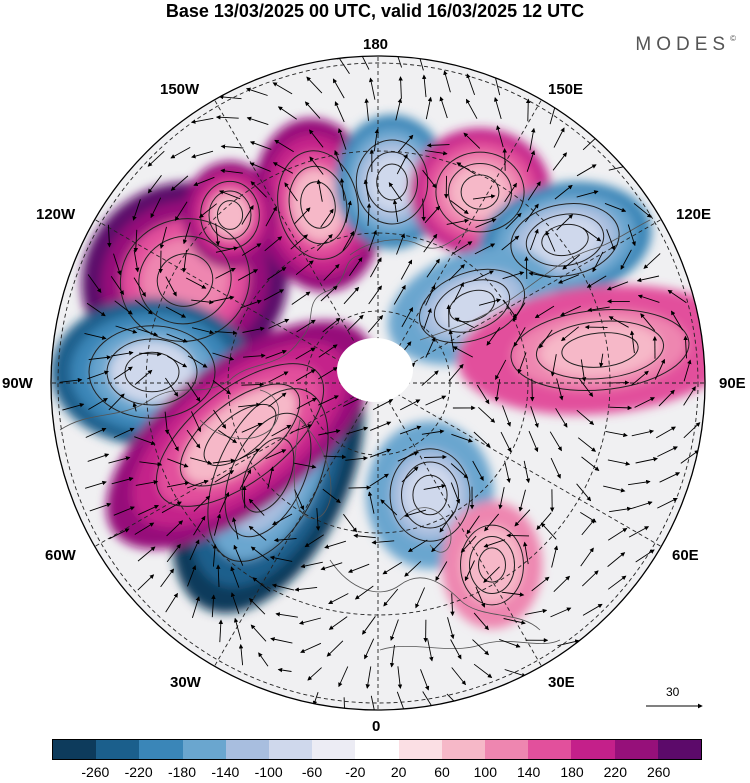  Describe the element at coordinates (185, 682) in the screenshot. I see `label-30w: 30W` at that location.